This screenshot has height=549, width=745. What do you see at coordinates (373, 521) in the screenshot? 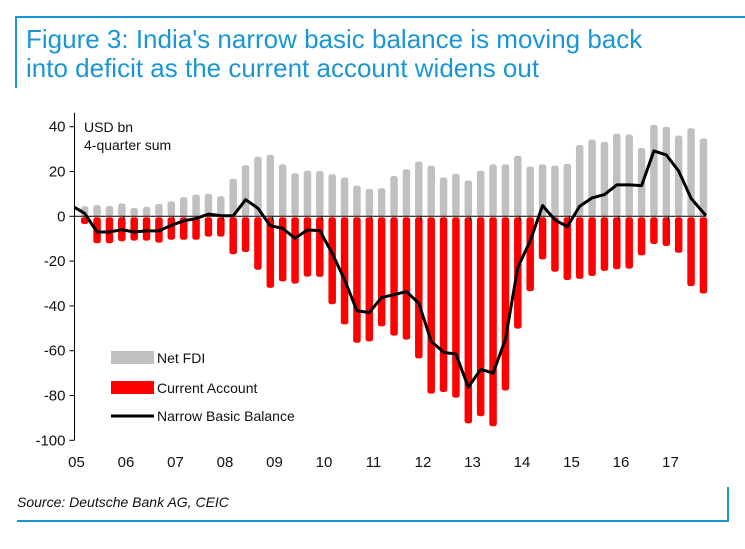
I see `frame-bottom-border` at bounding box center [373, 521].